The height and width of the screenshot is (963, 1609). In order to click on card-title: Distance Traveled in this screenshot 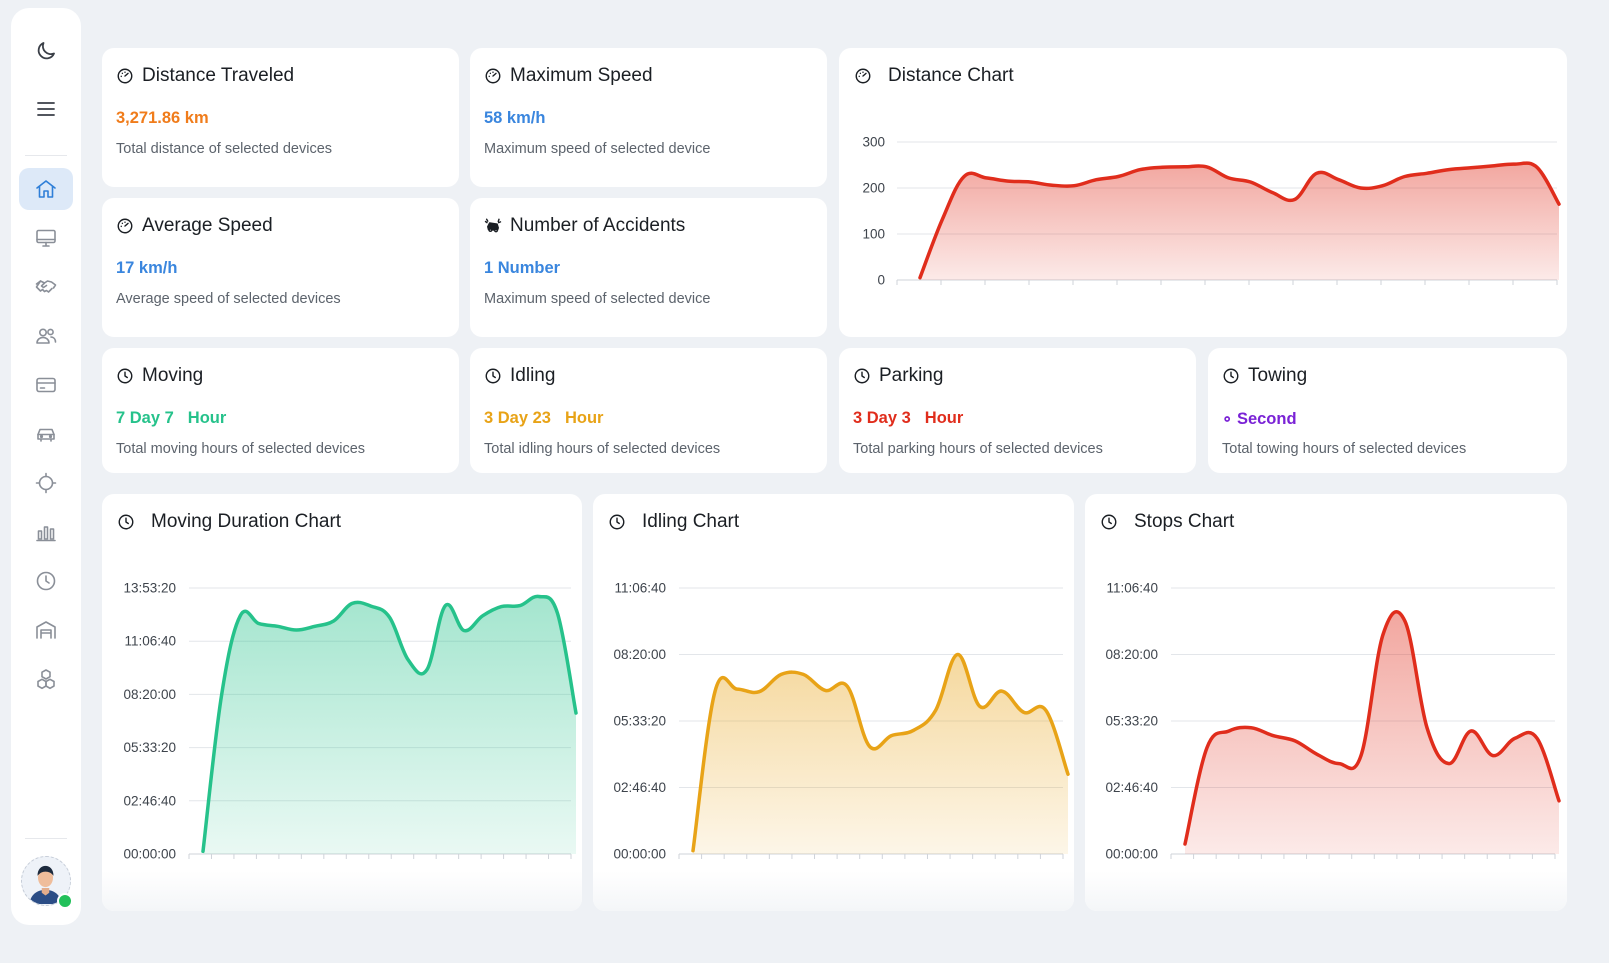, I will do `click(218, 75)`.